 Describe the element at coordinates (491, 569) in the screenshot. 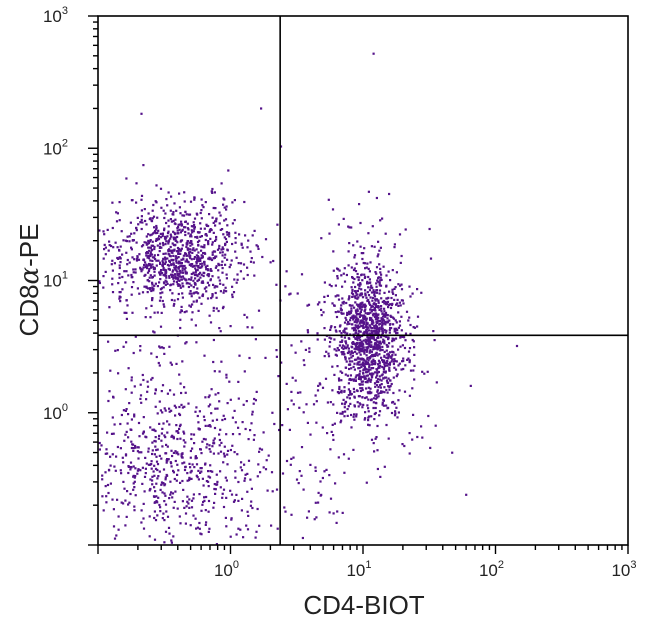

I see `x-tick-label: 102` at that location.